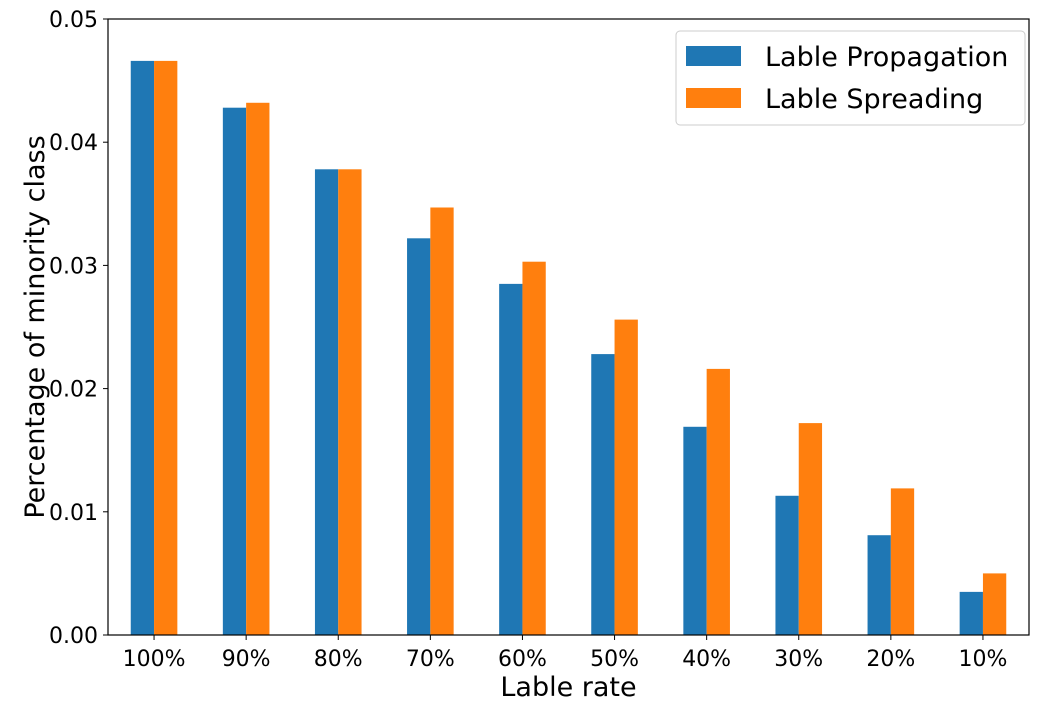 Image resolution: width=1048 pixels, height=712 pixels. I want to click on legend: Lable Propagation Lable Spreading, so click(850, 78).